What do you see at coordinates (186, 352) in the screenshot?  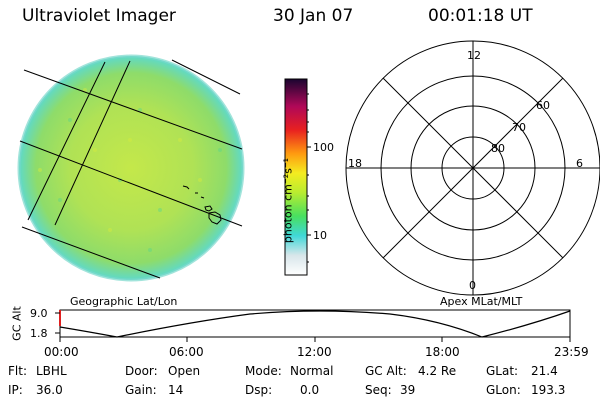 I see `time-tick-0600: 06:00` at bounding box center [186, 352].